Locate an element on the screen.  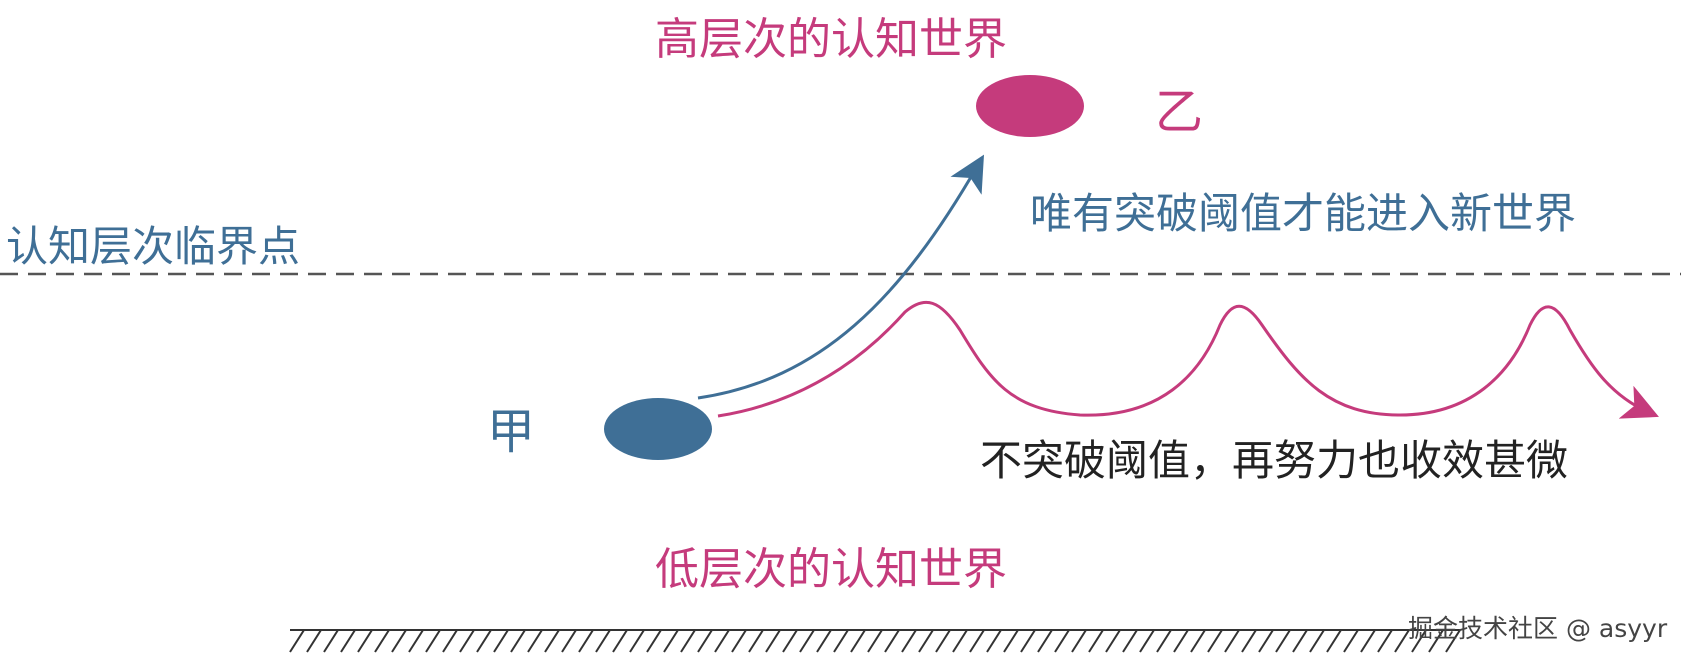
high-level-world-label: 高层次的认知世界 is located at coordinates (831, 39).